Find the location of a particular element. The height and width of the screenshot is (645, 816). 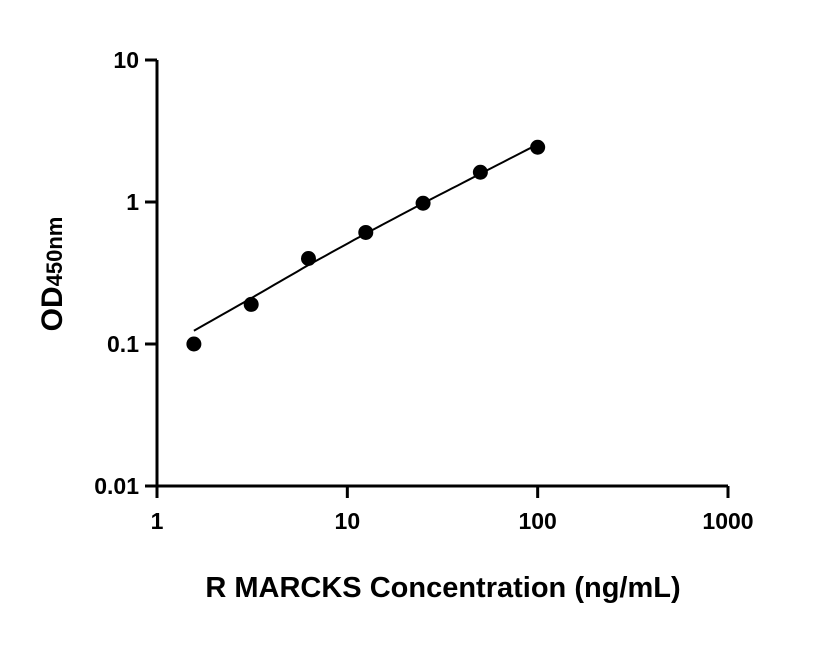

x-tick-label: 1 is located at coordinates (157, 521).